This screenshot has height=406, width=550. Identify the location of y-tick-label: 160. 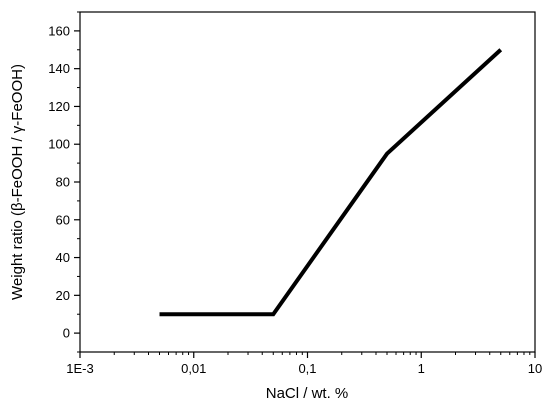
(59, 30).